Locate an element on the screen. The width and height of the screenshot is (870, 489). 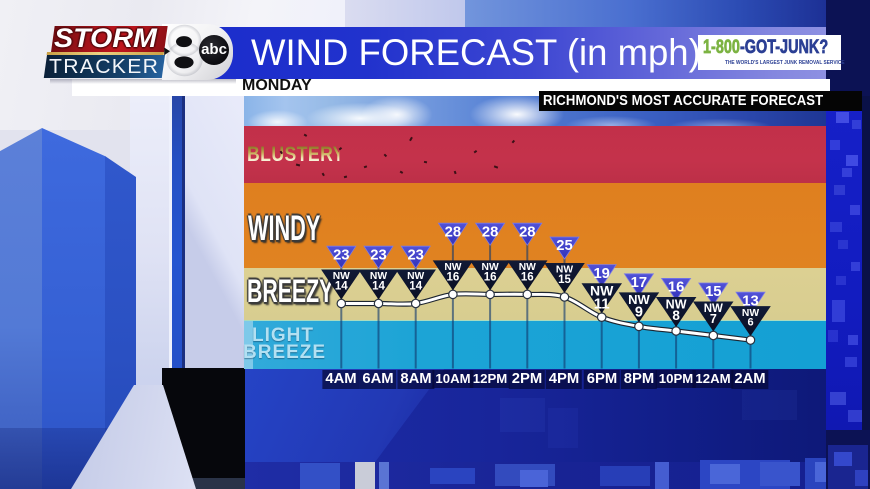
svg-text: 13 is located at coordinates (750, 301).